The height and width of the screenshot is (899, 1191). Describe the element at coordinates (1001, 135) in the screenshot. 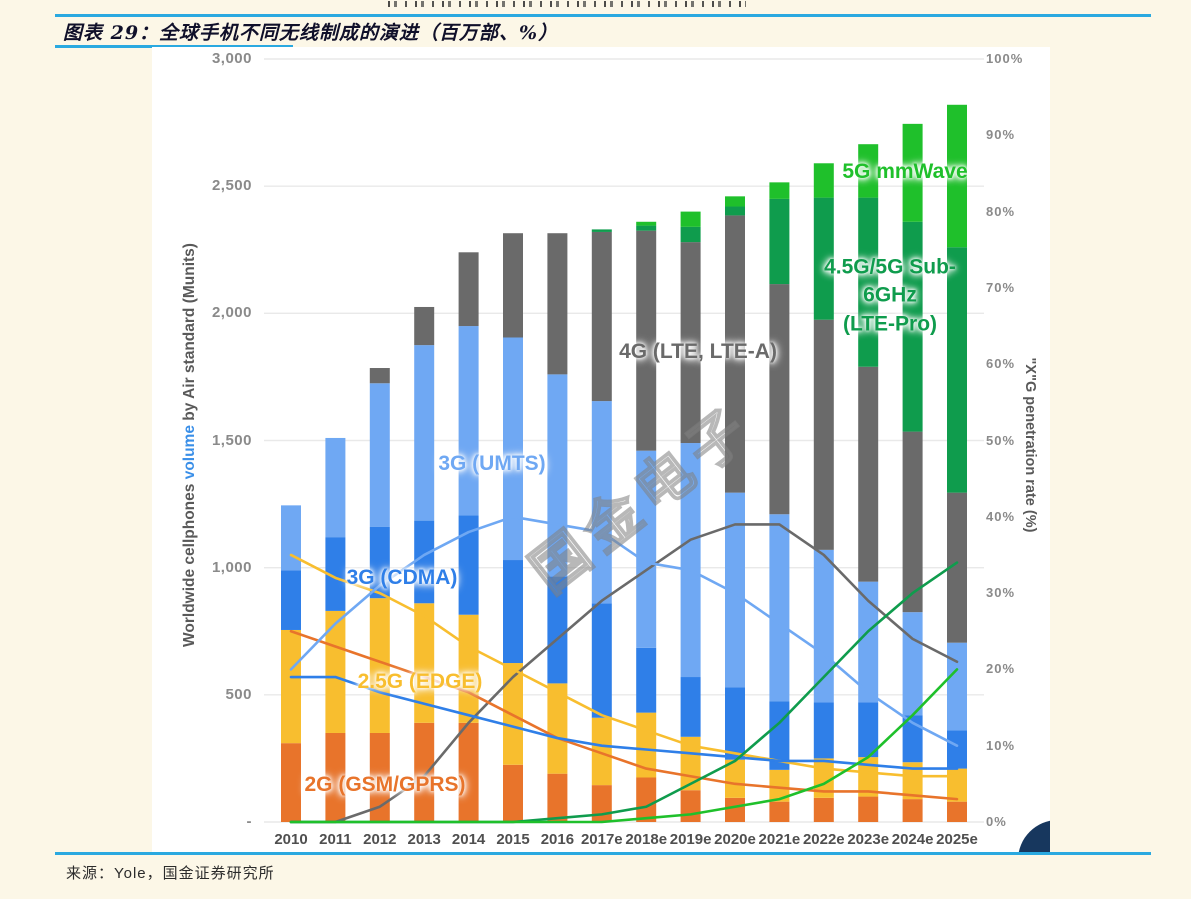

I see `right-axis-tick: 90%` at that location.